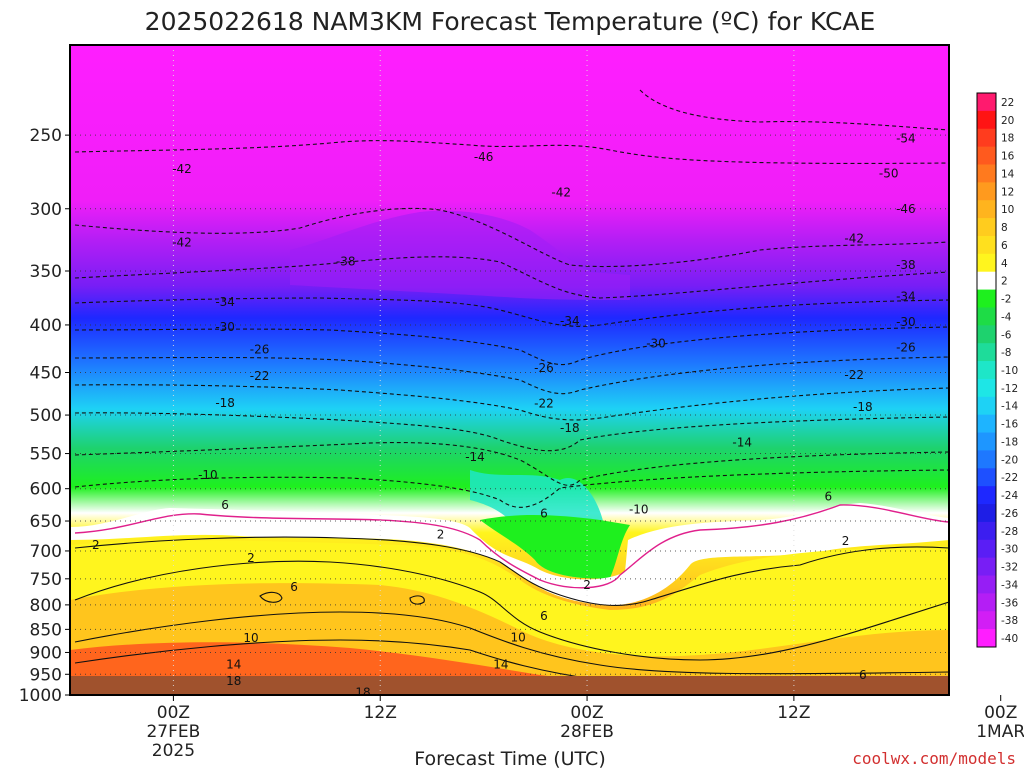 The width and height of the screenshot is (1024, 768). What do you see at coordinates (1004, 282) in the screenshot?
I see `colorbar-label: 2` at bounding box center [1004, 282].